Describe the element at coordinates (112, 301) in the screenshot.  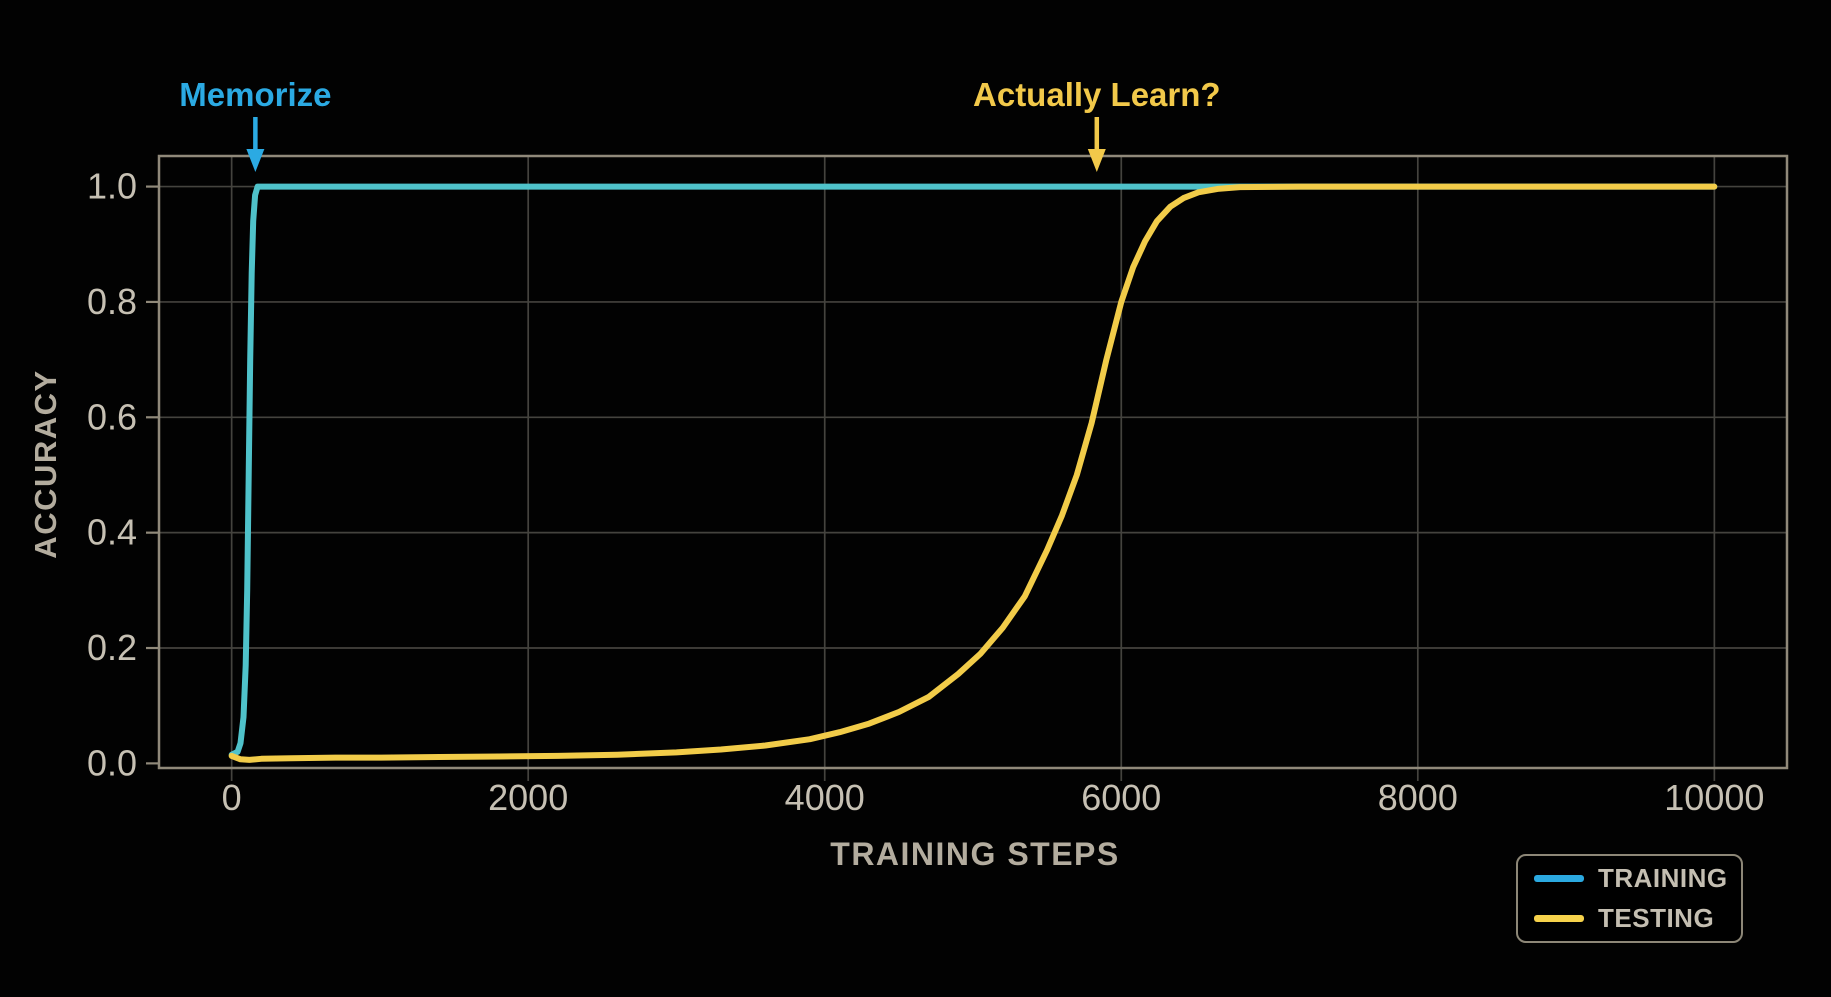
I see `y-tick-label: 0.8` at that location.